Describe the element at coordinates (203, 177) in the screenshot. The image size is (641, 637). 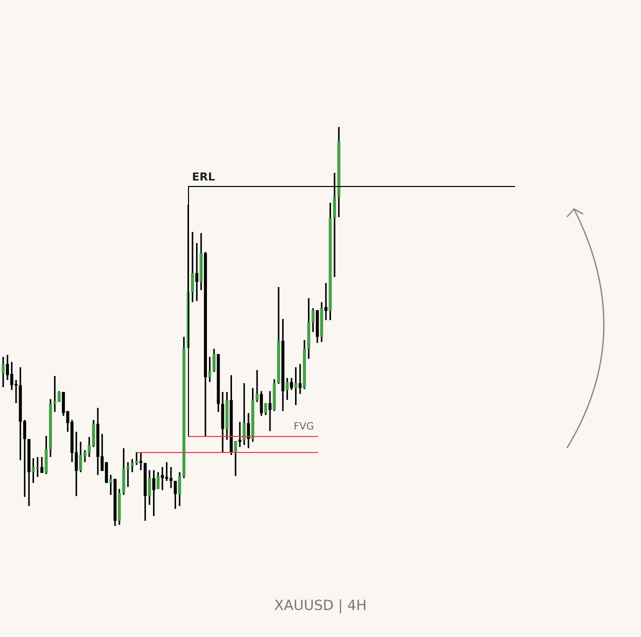
I see `ref-line-label: ERL` at that location.